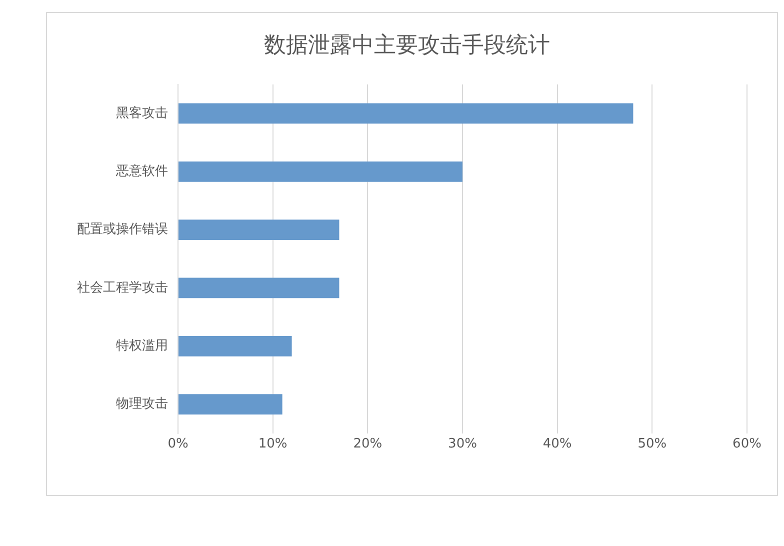 The image size is (784, 546). What do you see at coordinates (557, 444) in the screenshot?
I see `x-tick-label: 40%` at bounding box center [557, 444].